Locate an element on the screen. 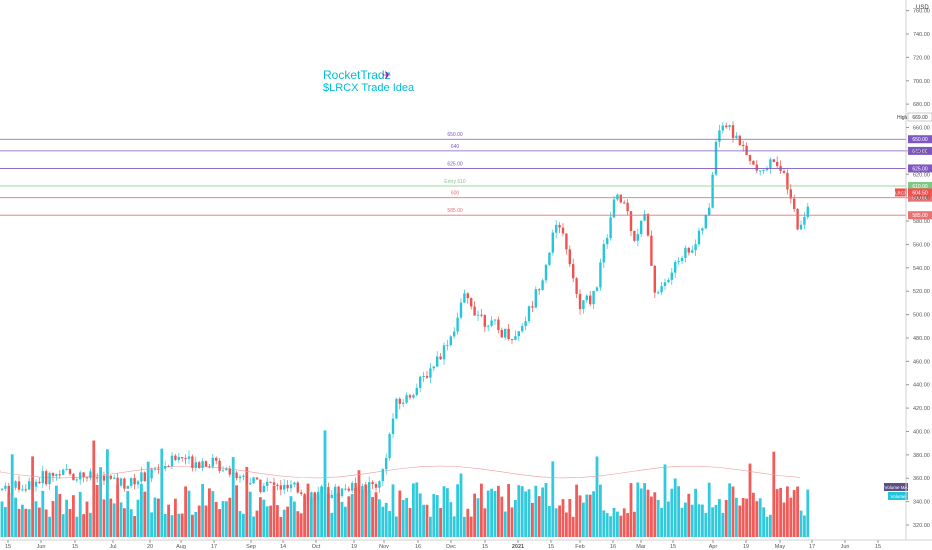  level-badge-text: 610.00 is located at coordinates (920, 187).